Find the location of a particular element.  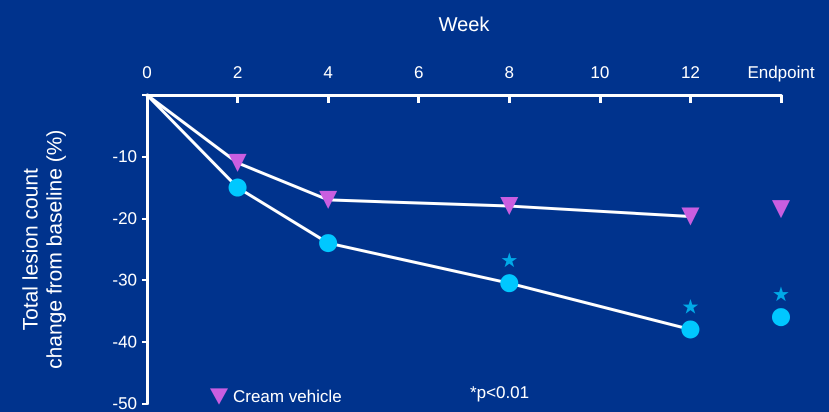

y-axis-title: Total lesion count change from baseline (%) is located at coordinates (43, 249).